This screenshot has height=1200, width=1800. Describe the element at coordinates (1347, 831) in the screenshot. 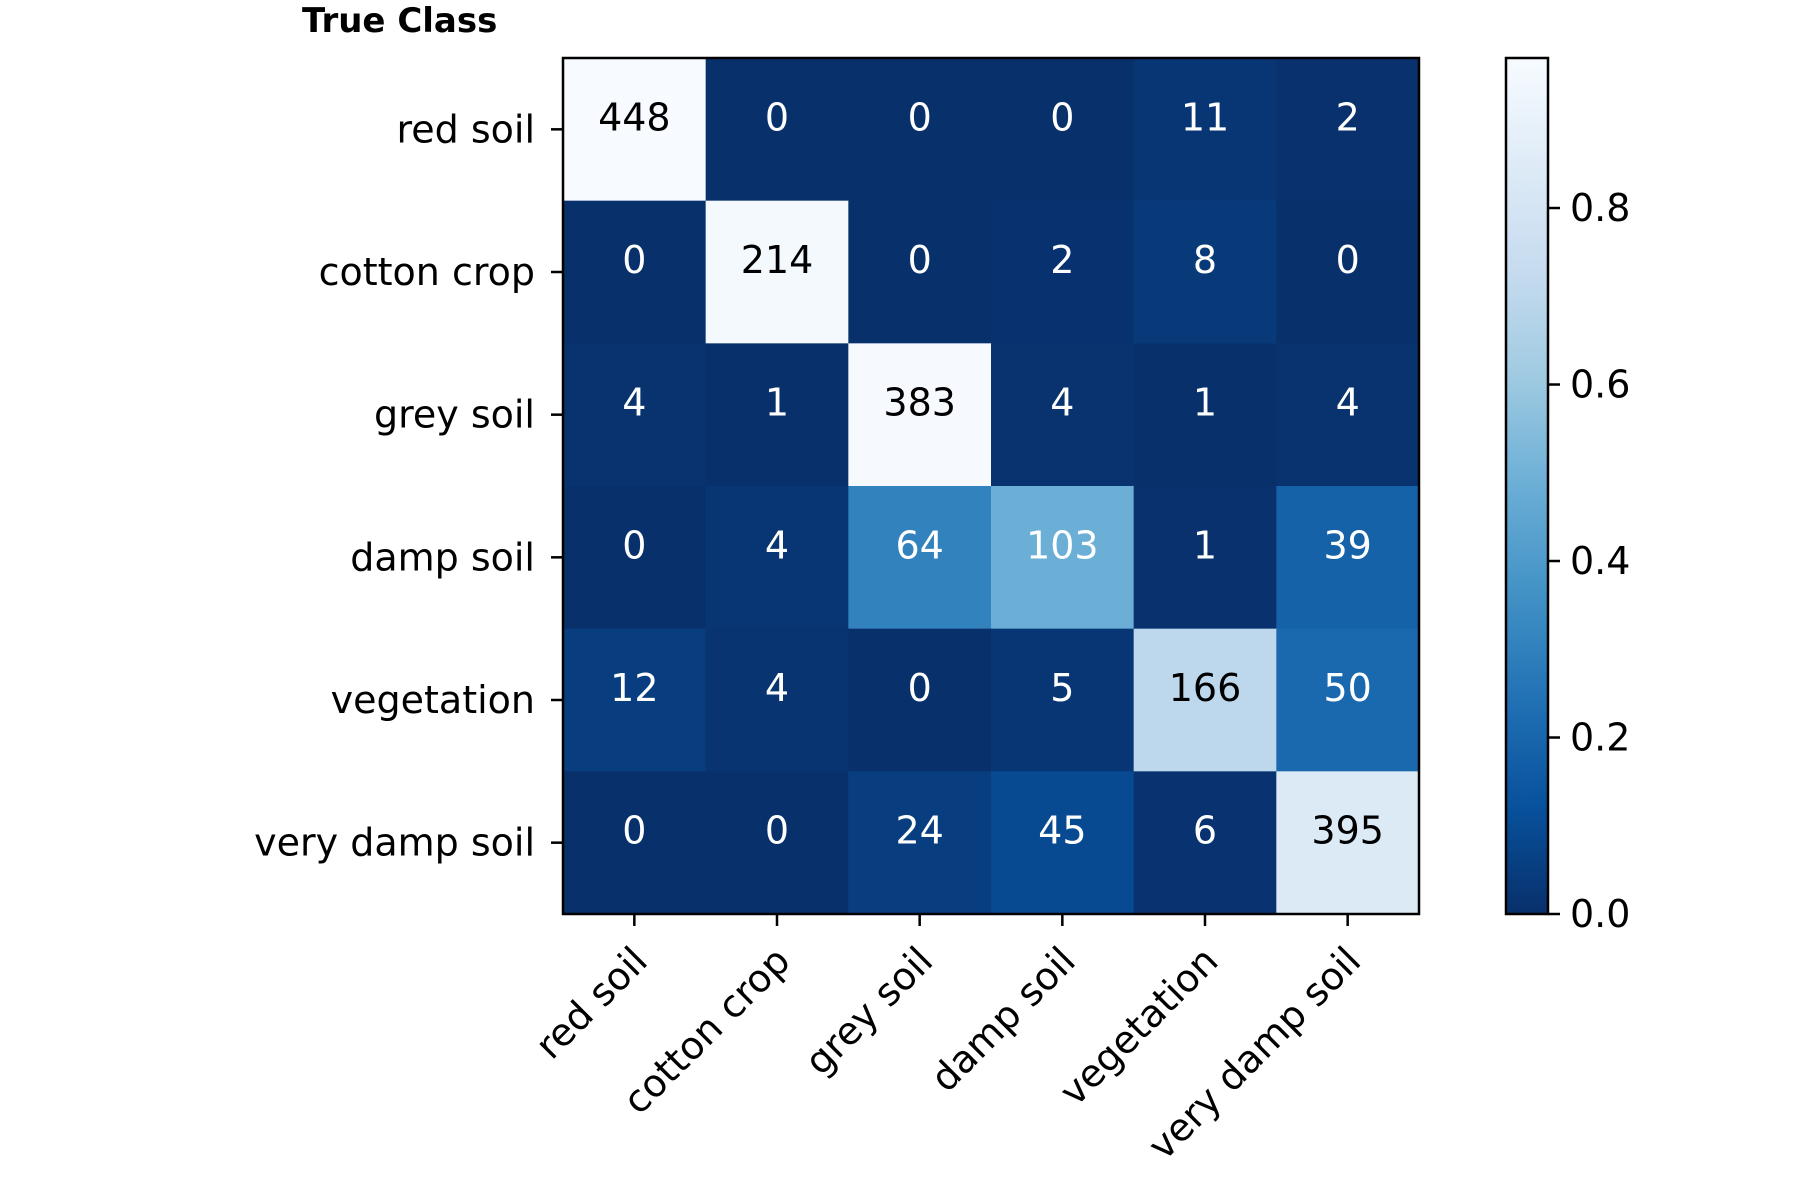

I see `cell-value: 395` at that location.